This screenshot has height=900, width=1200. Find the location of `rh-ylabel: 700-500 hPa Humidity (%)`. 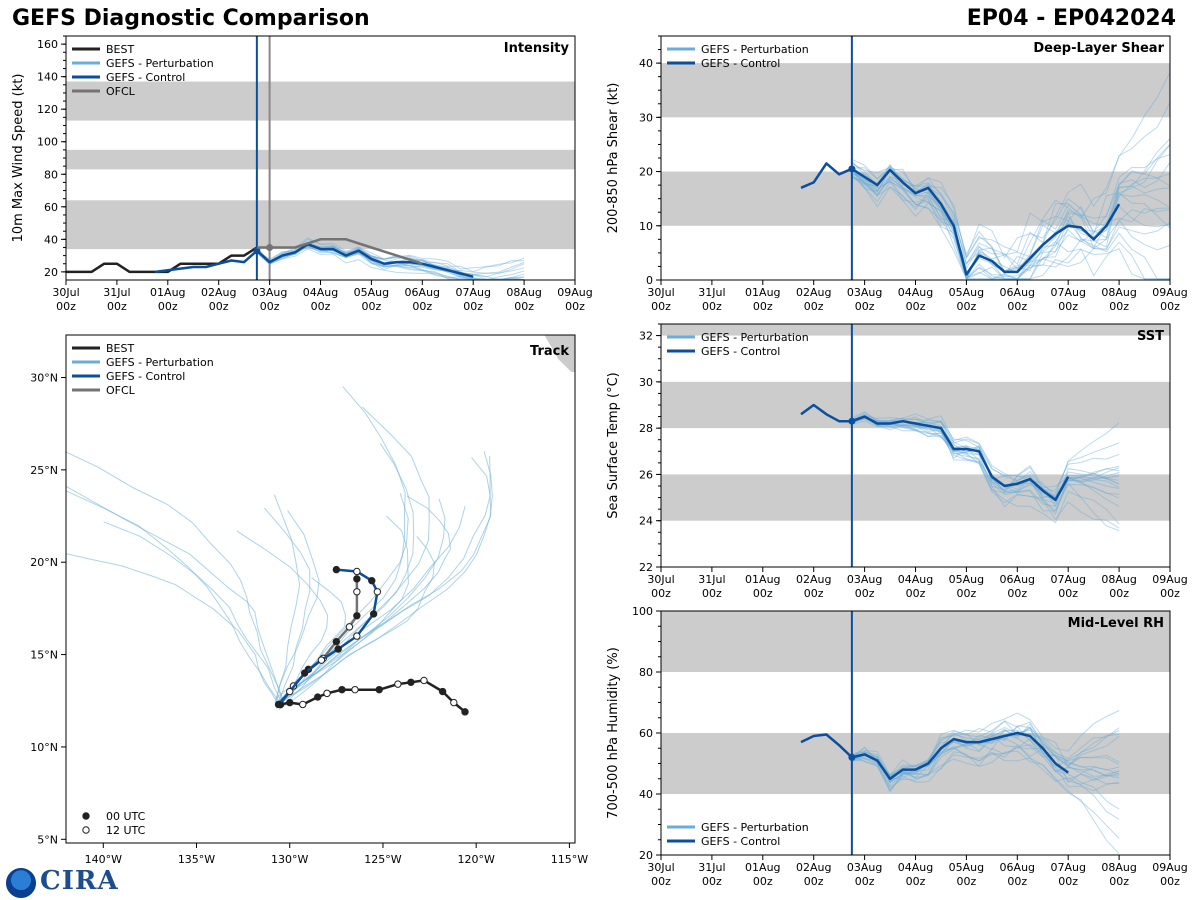

rh-ylabel: 700-500 hPa Humidity (%) is located at coordinates (613, 733).